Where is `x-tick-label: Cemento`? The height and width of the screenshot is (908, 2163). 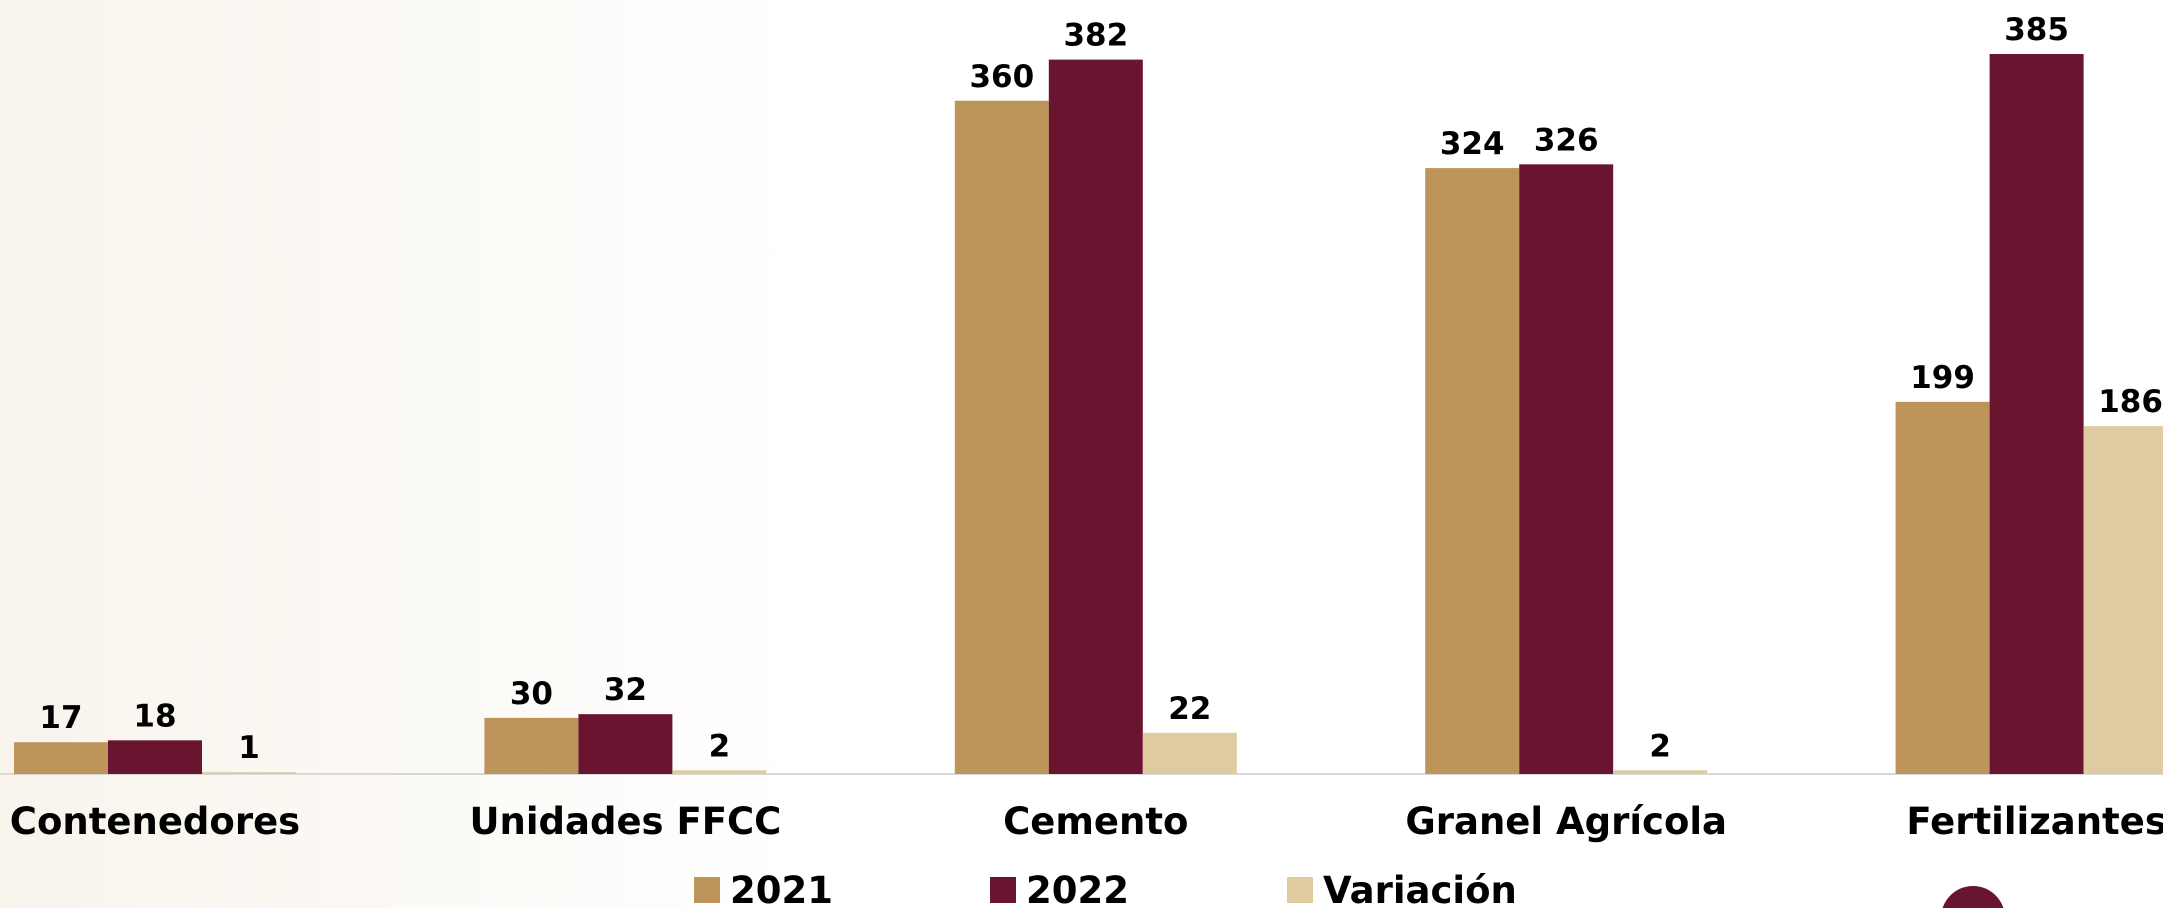 x-tick-label: Cemento is located at coordinates (1095, 821).